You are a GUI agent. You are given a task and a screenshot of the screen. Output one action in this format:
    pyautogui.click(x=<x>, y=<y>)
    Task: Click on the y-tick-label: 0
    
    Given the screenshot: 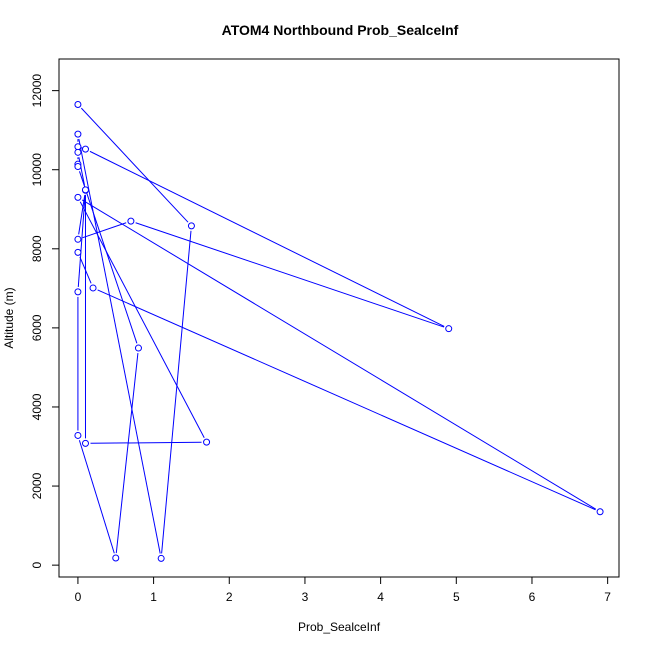 What is the action you would take?
    pyautogui.click(x=37, y=564)
    